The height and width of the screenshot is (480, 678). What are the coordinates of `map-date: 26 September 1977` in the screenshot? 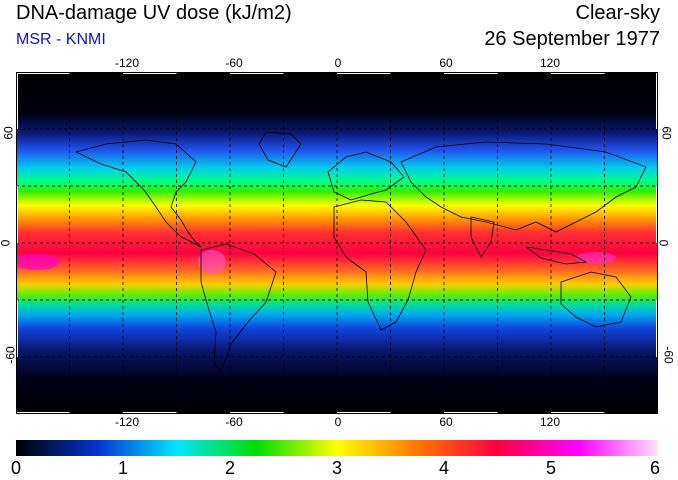 It's located at (572, 39).